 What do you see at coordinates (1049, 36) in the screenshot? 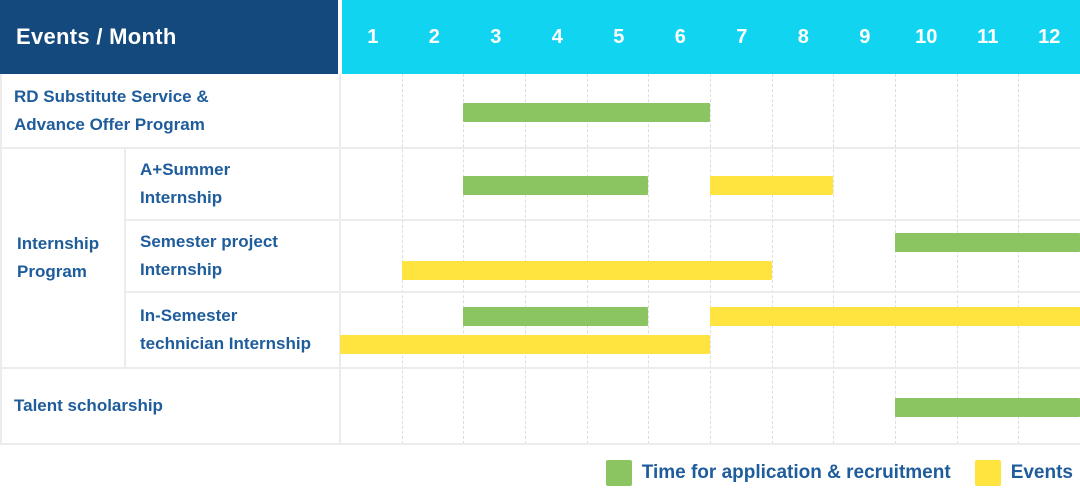
I see `month-header-cell-12: 12` at bounding box center [1049, 36].